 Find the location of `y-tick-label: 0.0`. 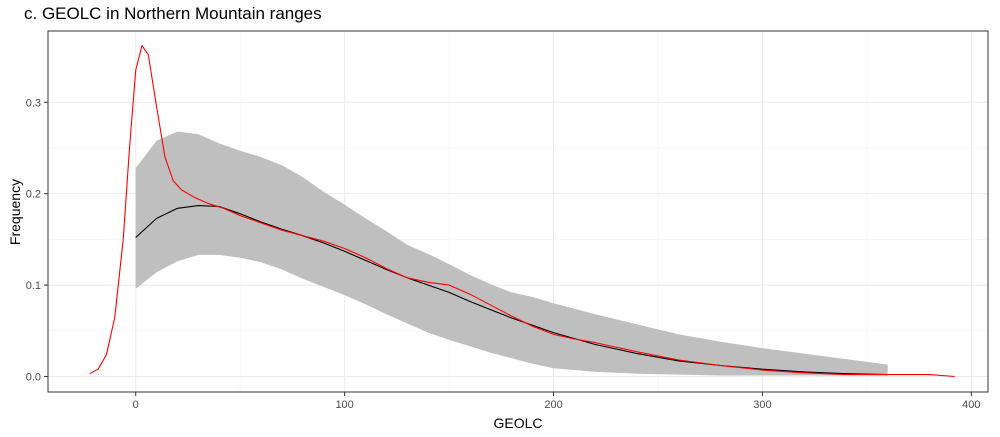

y-tick-label: 0.0 is located at coordinates (33, 377).